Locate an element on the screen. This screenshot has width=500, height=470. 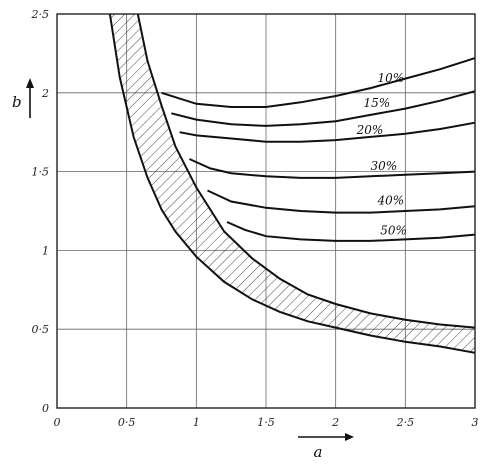
y-axis-arrow is located at coordinates (30, 98).